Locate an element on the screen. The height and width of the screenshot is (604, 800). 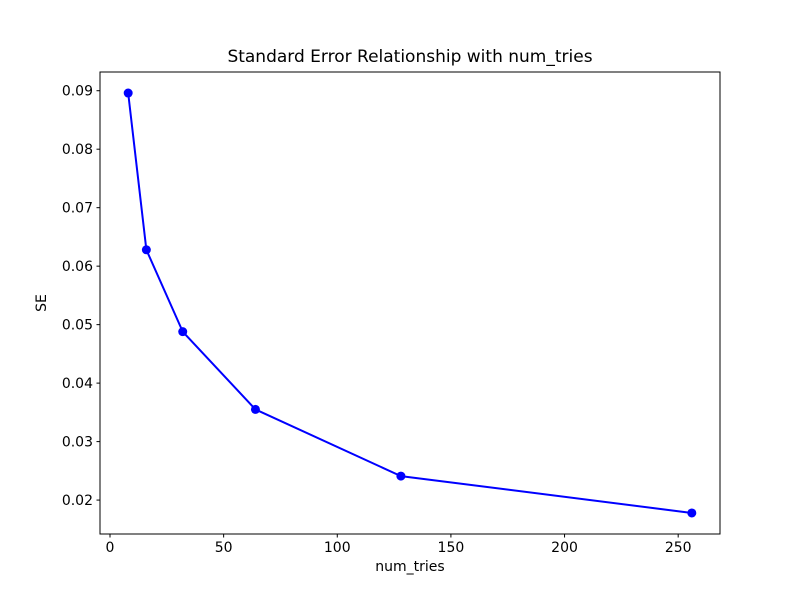
y-tick-label: 0.08 is located at coordinates (77, 150).